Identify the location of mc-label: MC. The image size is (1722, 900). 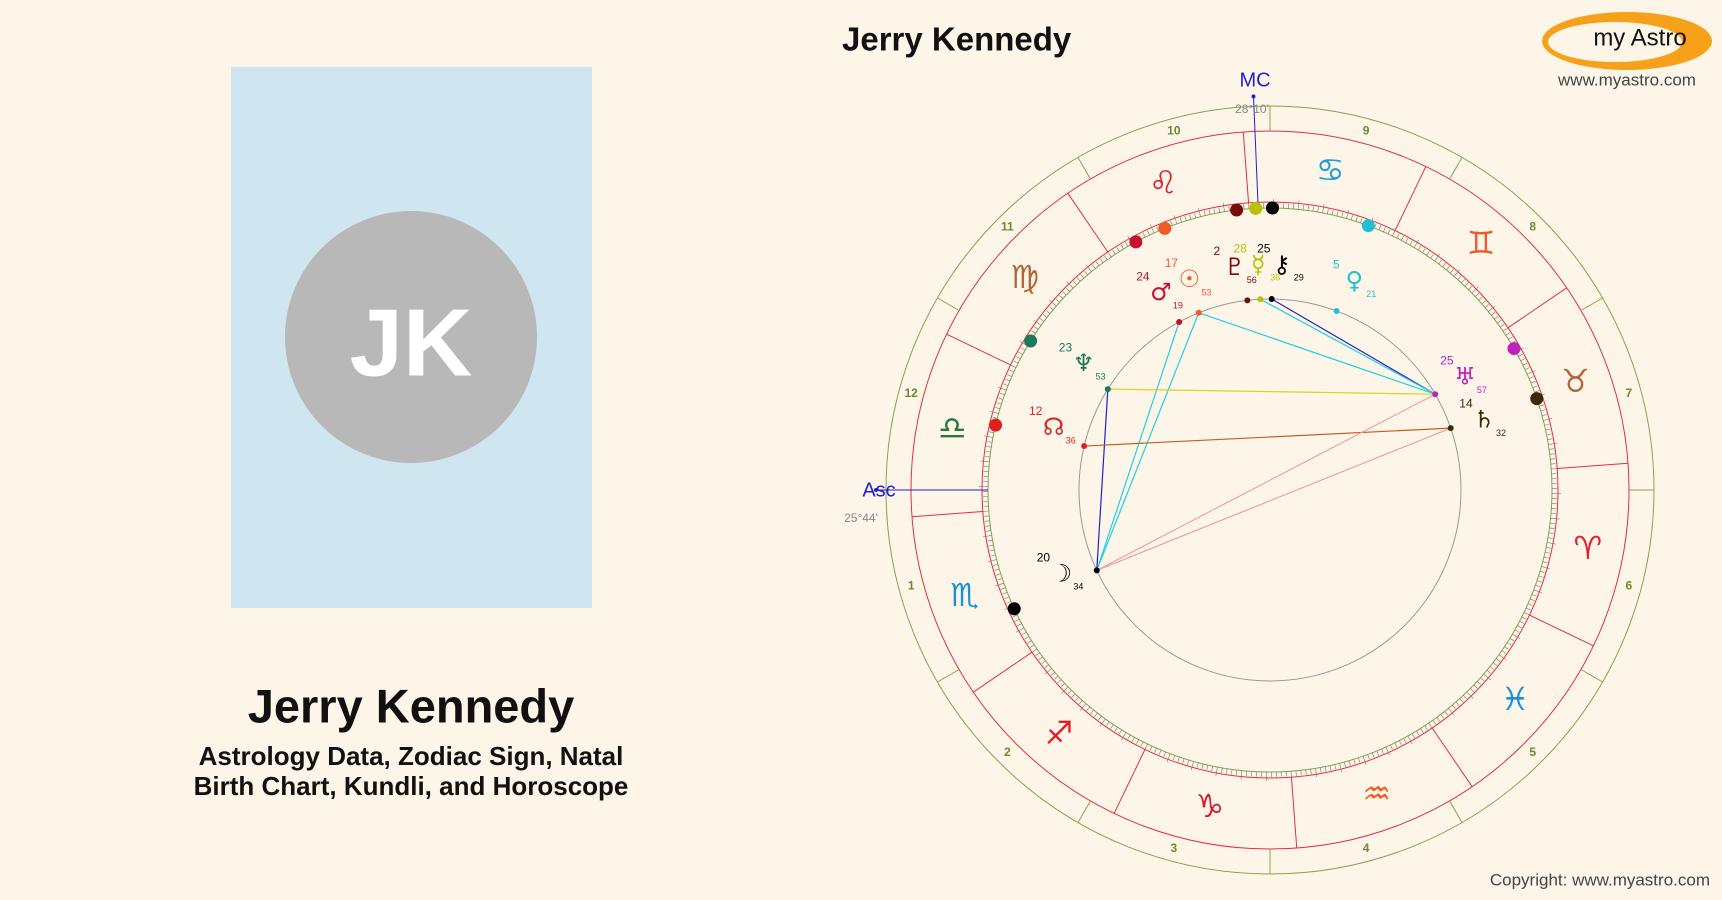
(1254, 80).